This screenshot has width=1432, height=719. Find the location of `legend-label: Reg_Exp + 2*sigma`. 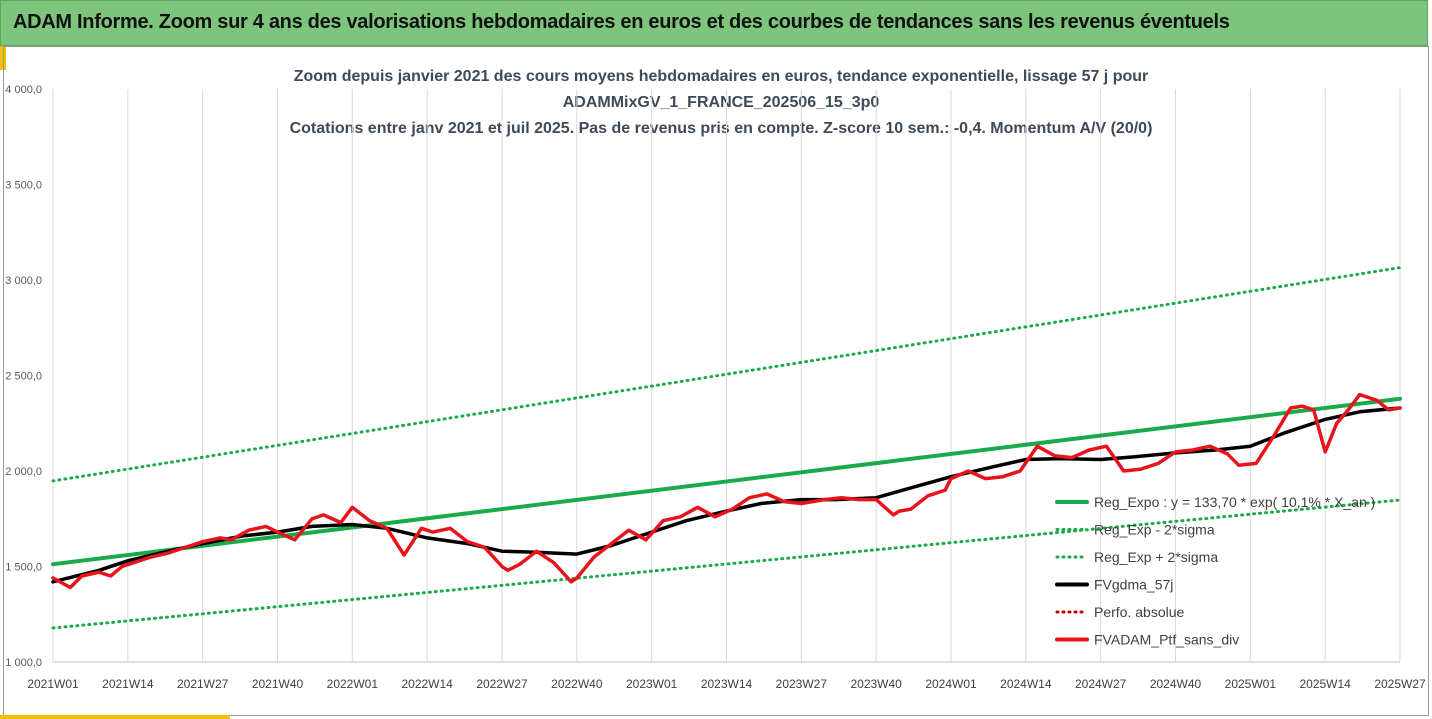

legend-label: Reg_Exp + 2*sigma is located at coordinates (1156, 557).